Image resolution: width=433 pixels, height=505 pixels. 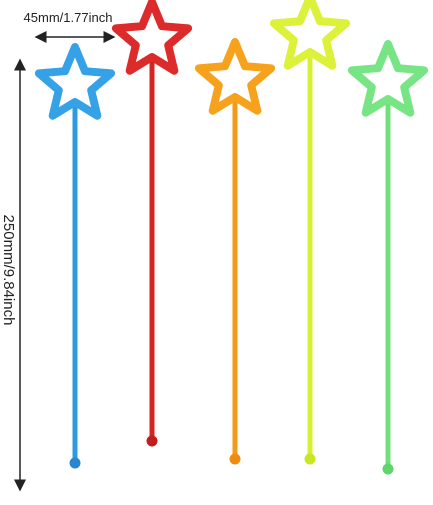 What do you see at coordinates (152, 224) in the screenshot?
I see `stirrer-red` at bounding box center [152, 224].